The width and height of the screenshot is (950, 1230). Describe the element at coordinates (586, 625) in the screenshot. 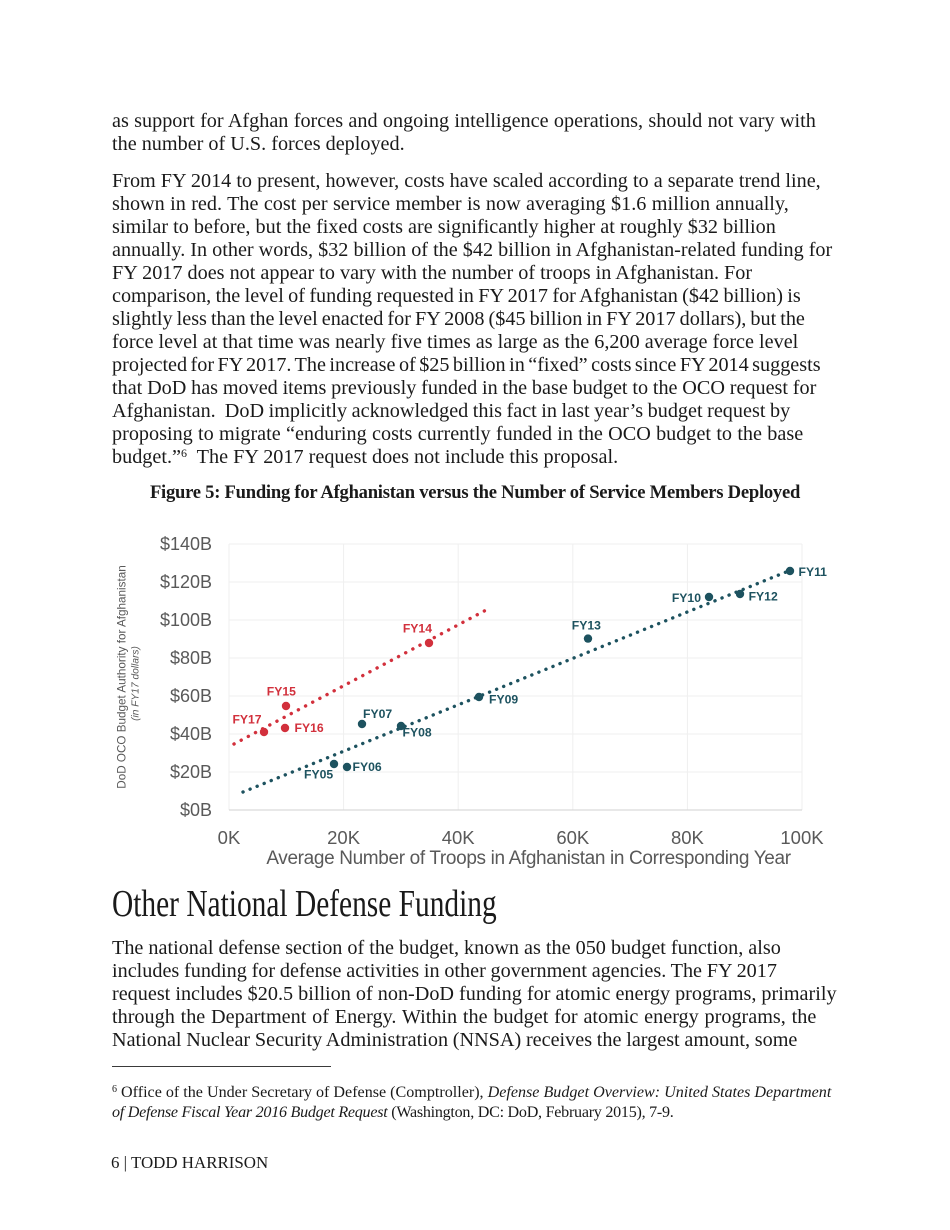

I see `svg-text: FY13` at that location.